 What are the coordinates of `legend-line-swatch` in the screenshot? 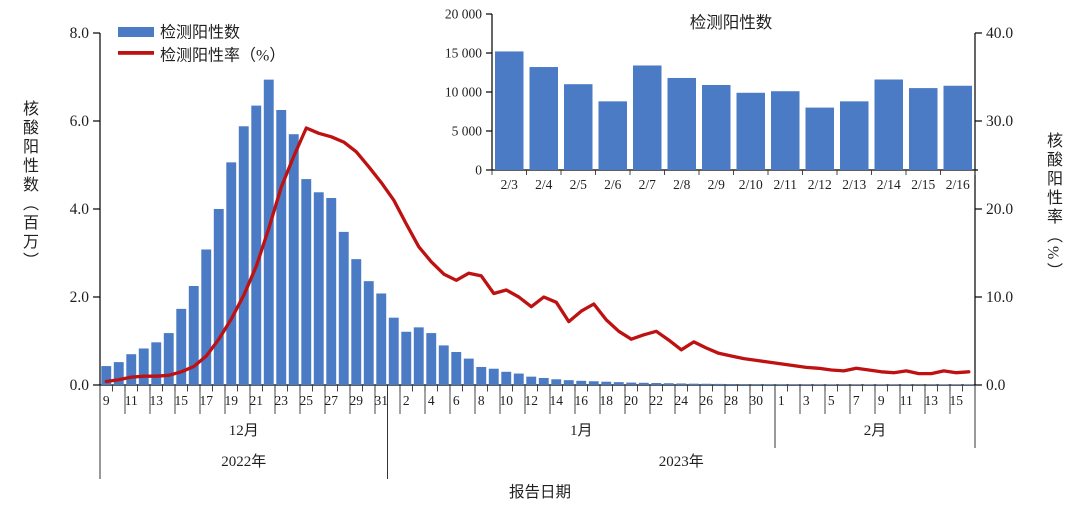 It's located at (136, 53).